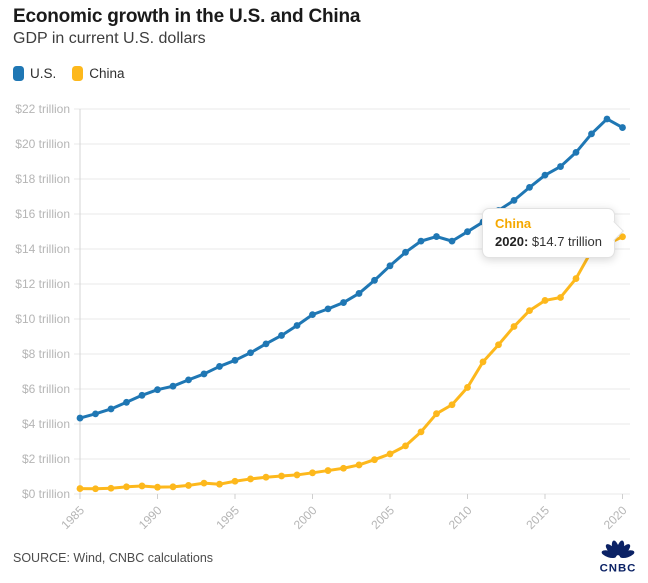  I want to click on cnbc-logo-icon: CNBC, so click(617, 557).